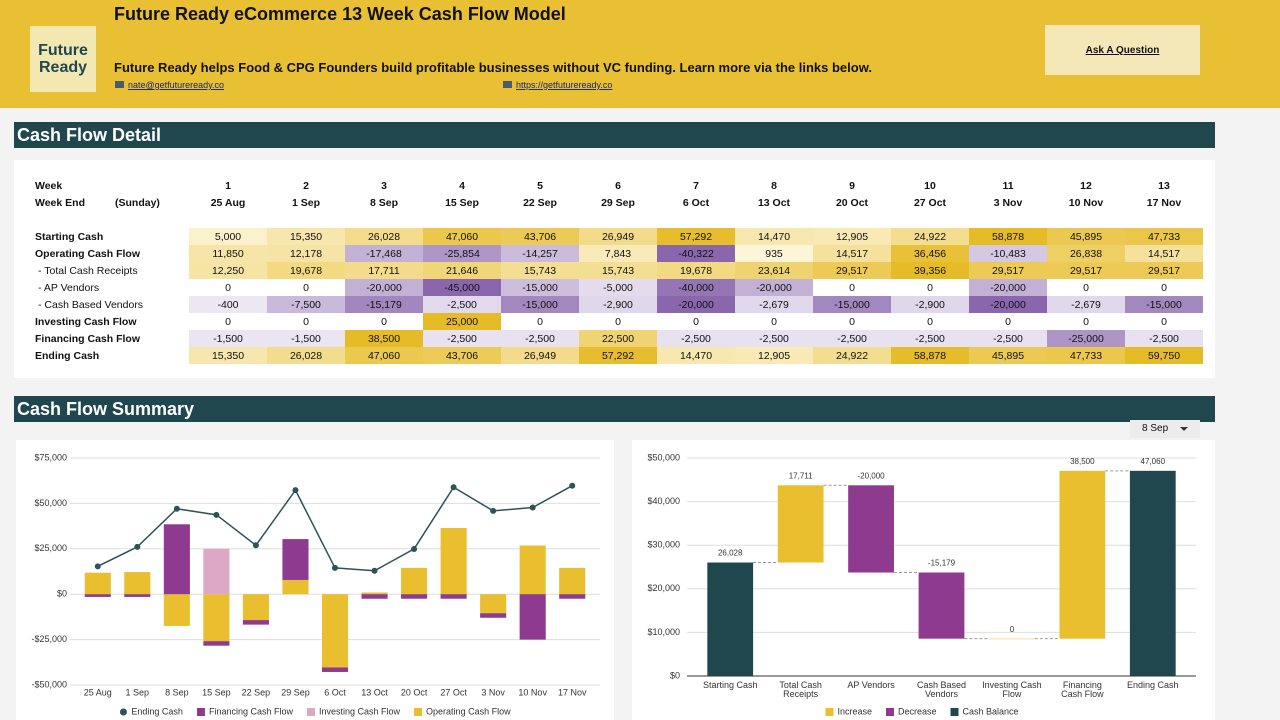 The width and height of the screenshot is (1280, 720). What do you see at coordinates (306, 185) in the screenshot?
I see `header-cell: 2` at bounding box center [306, 185].